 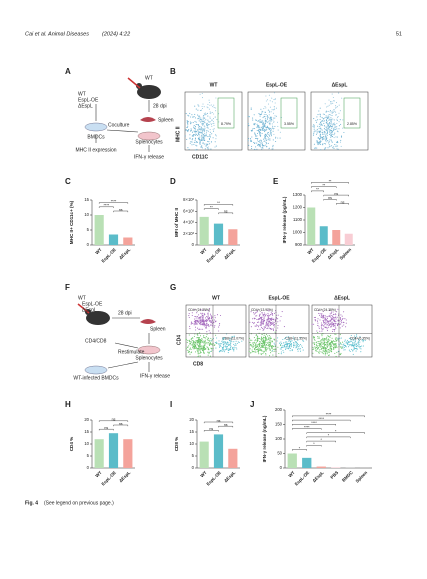 I want to click on y-tick-label: 0, so click(x=88, y=244).